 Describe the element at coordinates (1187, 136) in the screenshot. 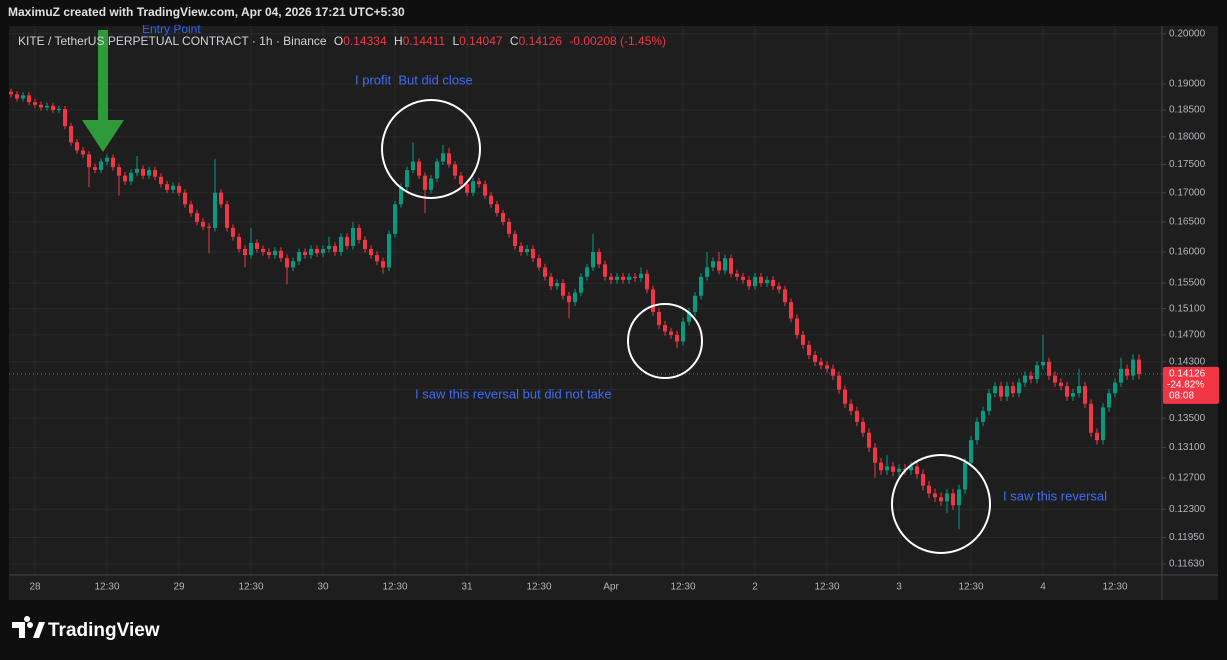

I see `y-tick-label: 0.18000` at that location.